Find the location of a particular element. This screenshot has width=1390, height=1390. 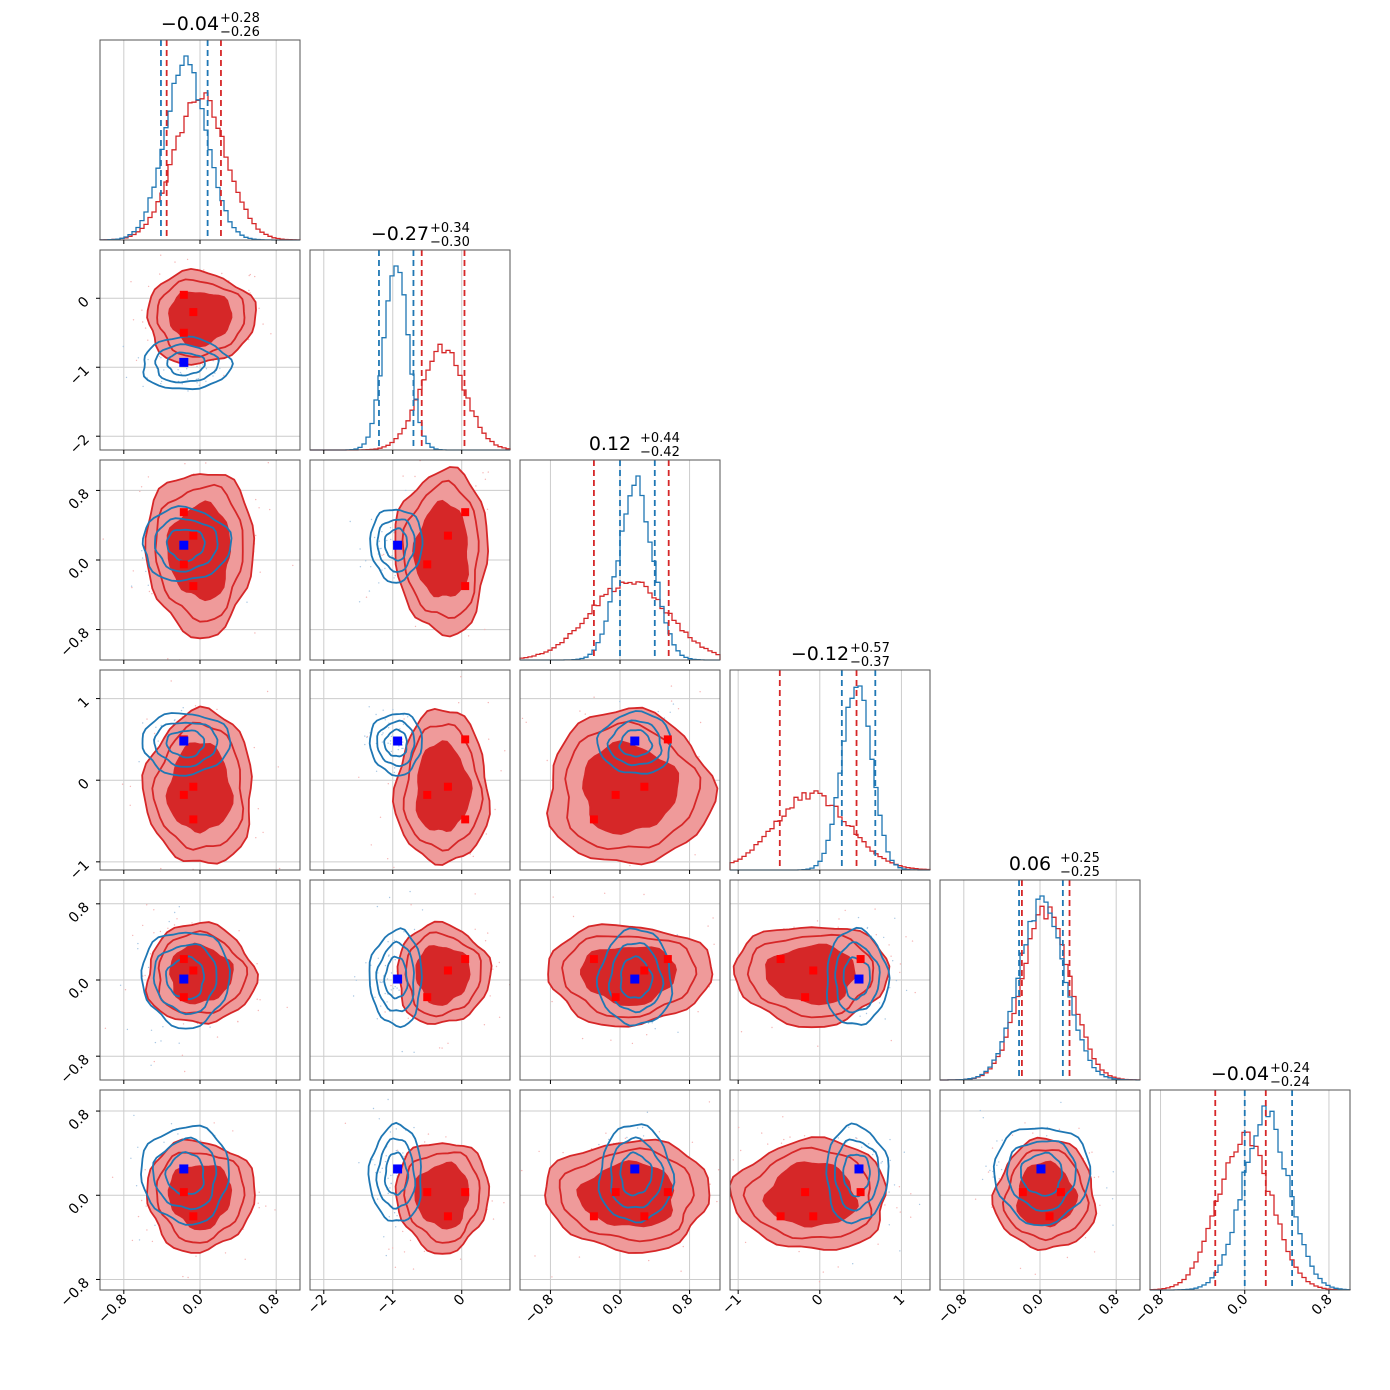

panel-frame is located at coordinates (830, 980).